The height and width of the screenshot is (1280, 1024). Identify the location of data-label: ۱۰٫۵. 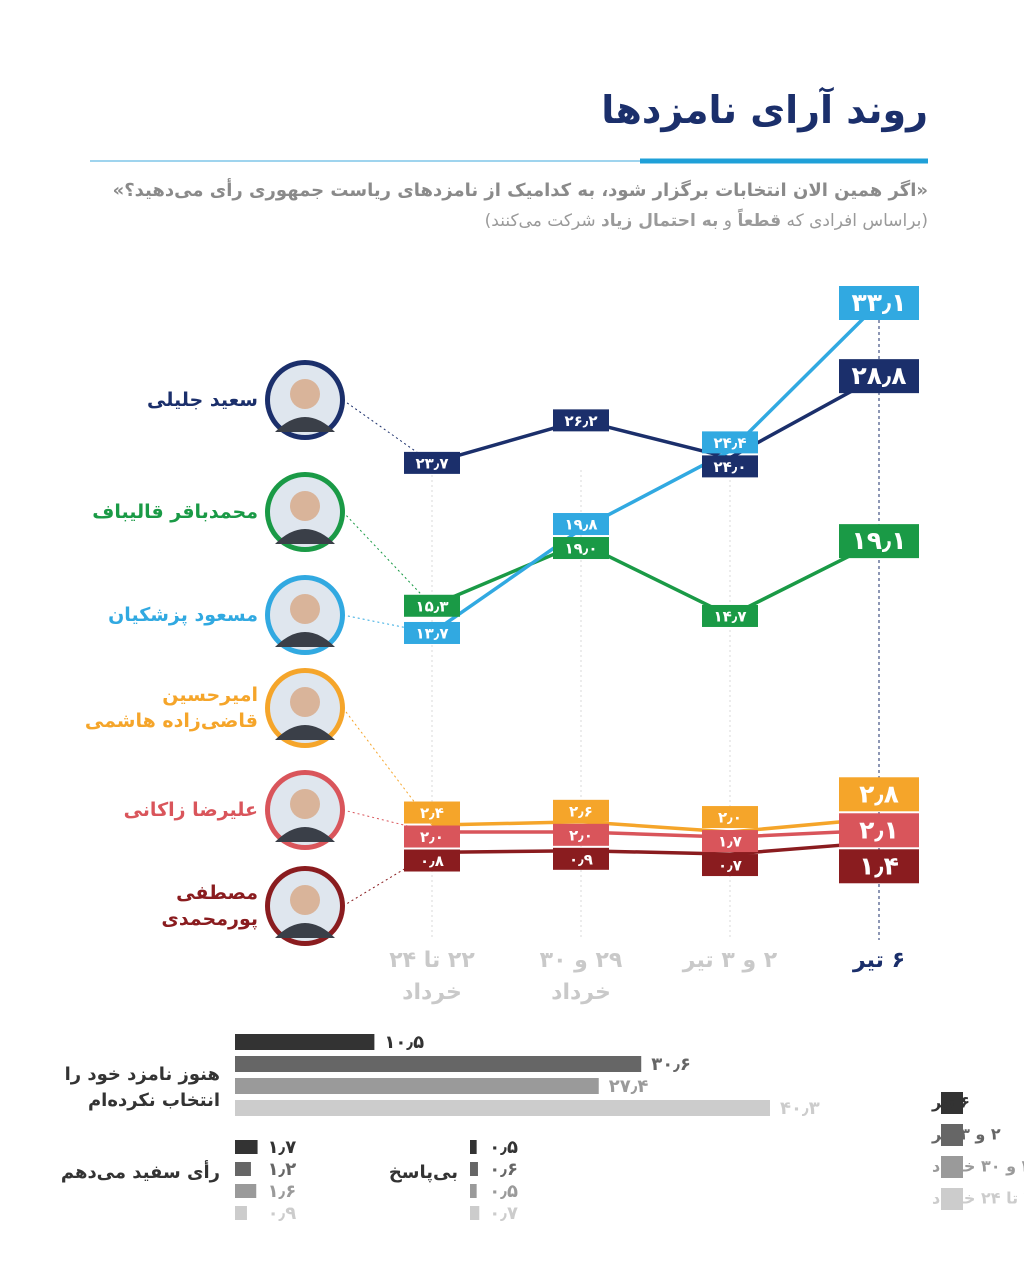
(404, 1042).